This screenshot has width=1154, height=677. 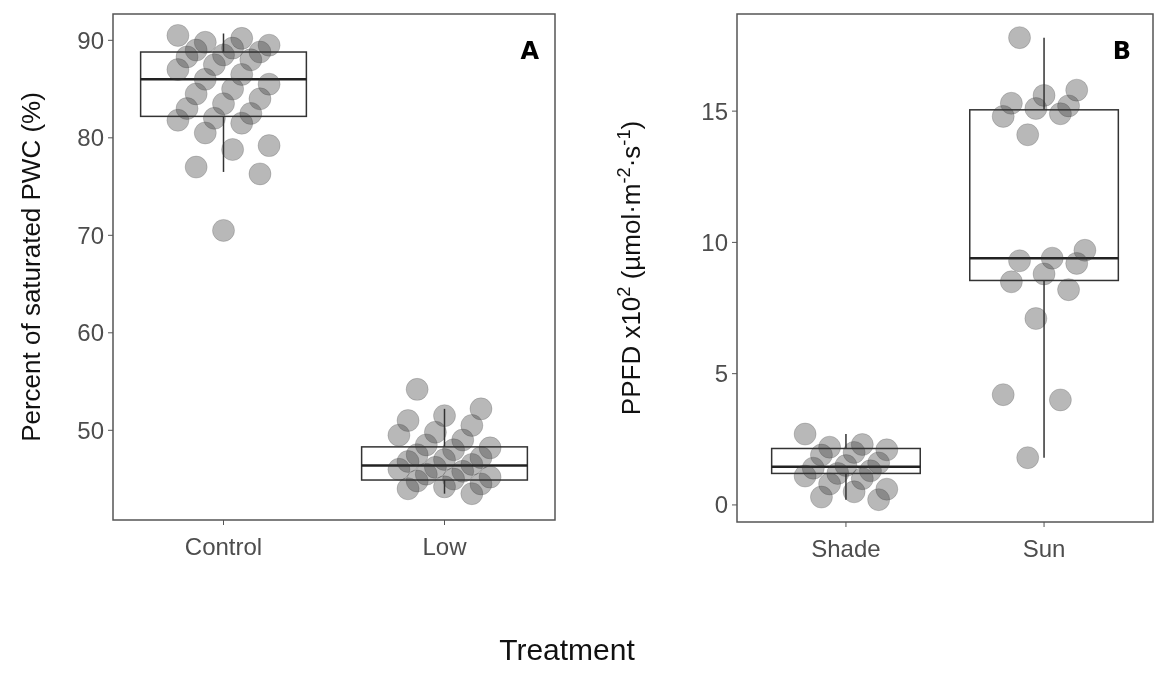 What do you see at coordinates (90, 40) in the screenshot?
I see `y-tick-label: 90` at bounding box center [90, 40].